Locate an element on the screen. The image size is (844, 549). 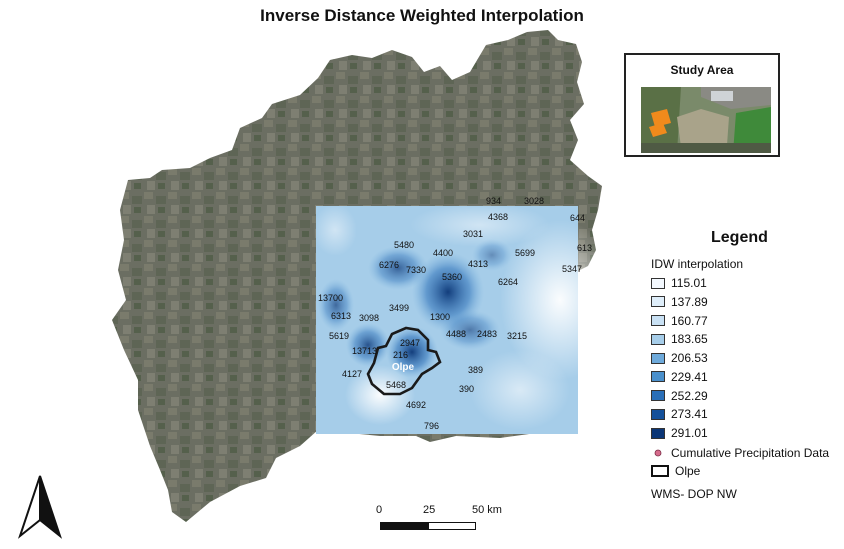
scale-bar: 0 25 50 km is located at coordinates (442, 520).